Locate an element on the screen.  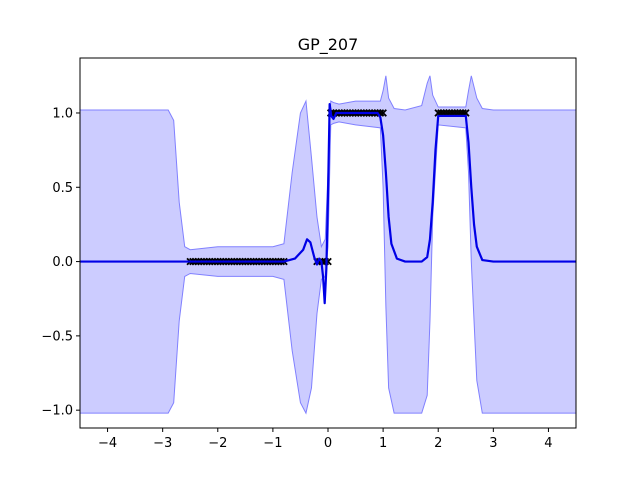
y-tick-label: −1.0 is located at coordinates (57, 411).